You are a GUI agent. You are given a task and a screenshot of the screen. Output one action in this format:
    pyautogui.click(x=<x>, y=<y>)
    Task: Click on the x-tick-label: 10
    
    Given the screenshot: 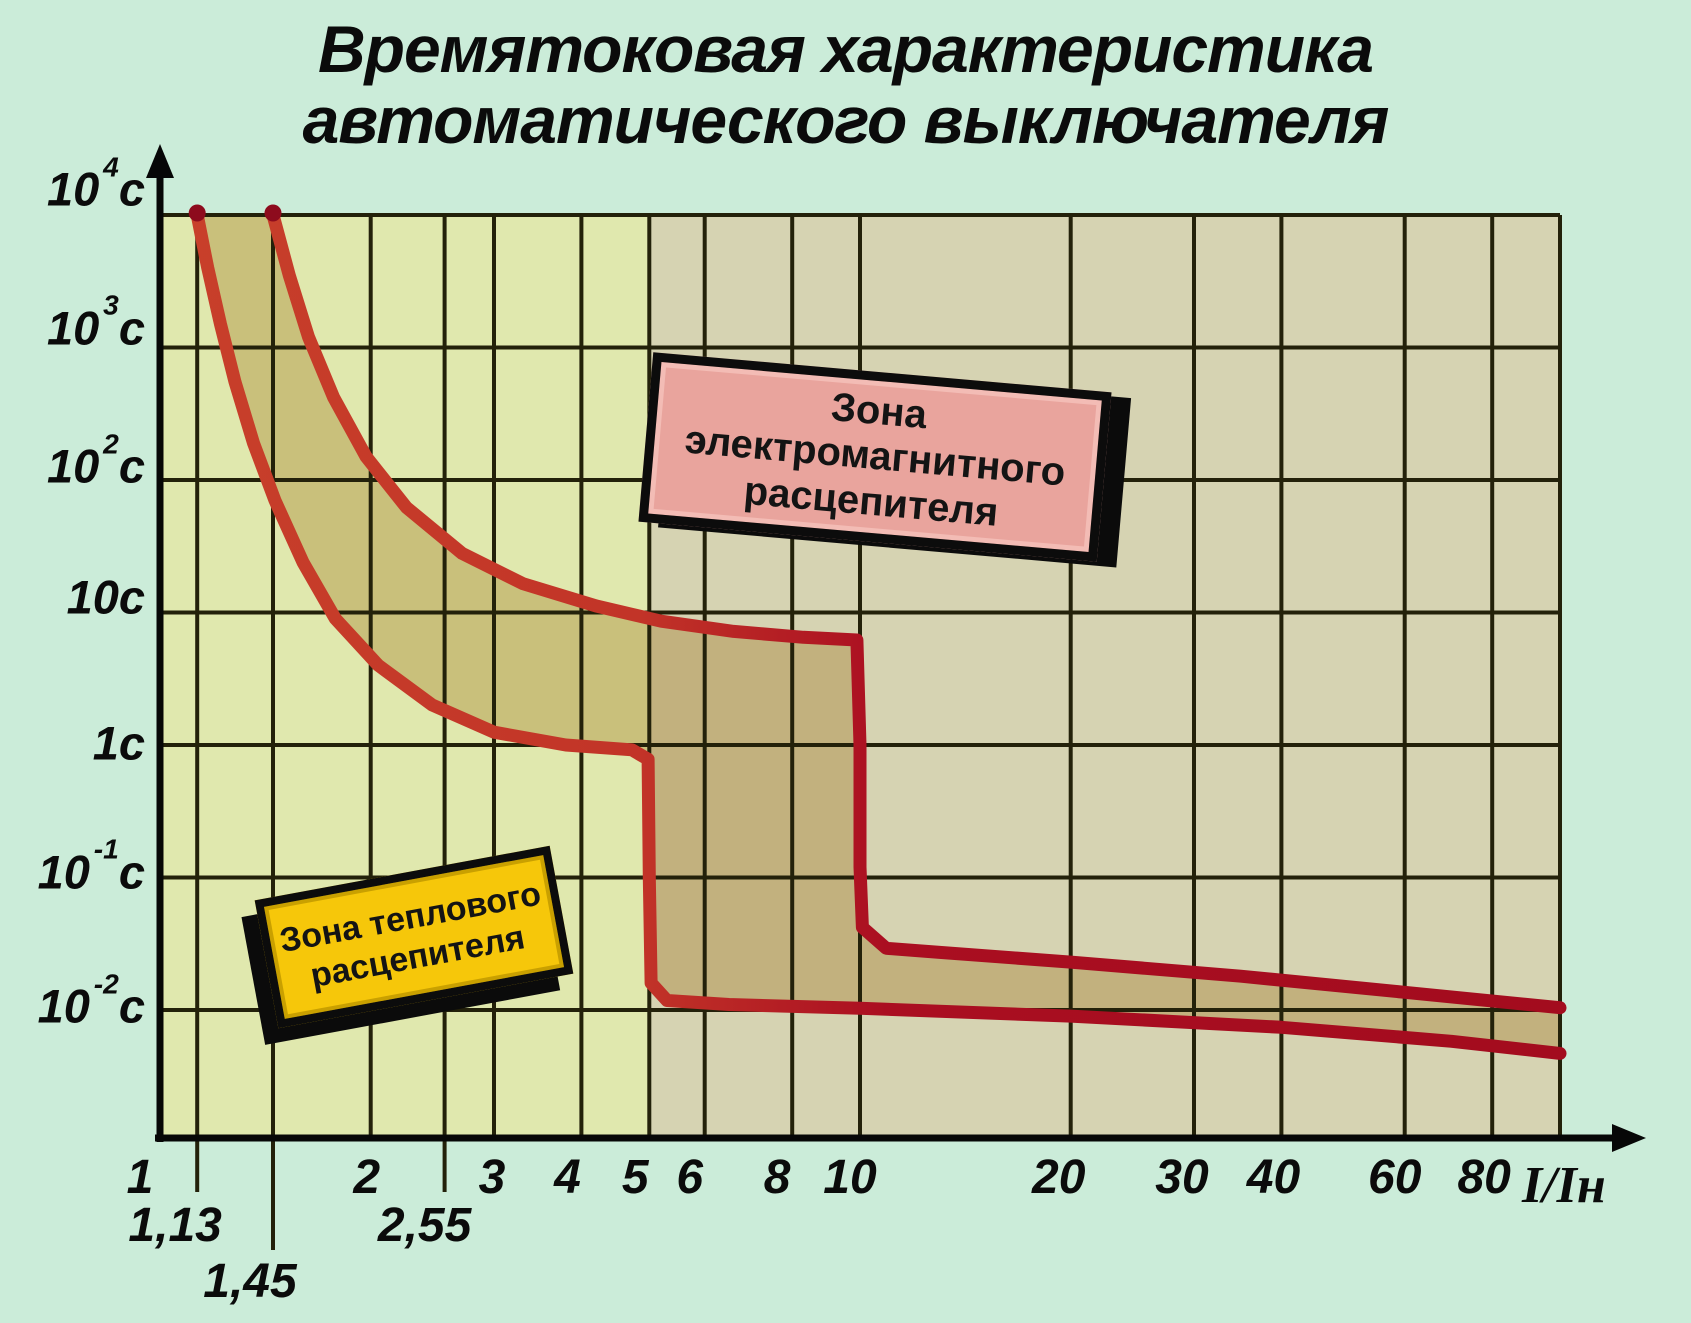 What is the action you would take?
    pyautogui.click(x=850, y=1177)
    